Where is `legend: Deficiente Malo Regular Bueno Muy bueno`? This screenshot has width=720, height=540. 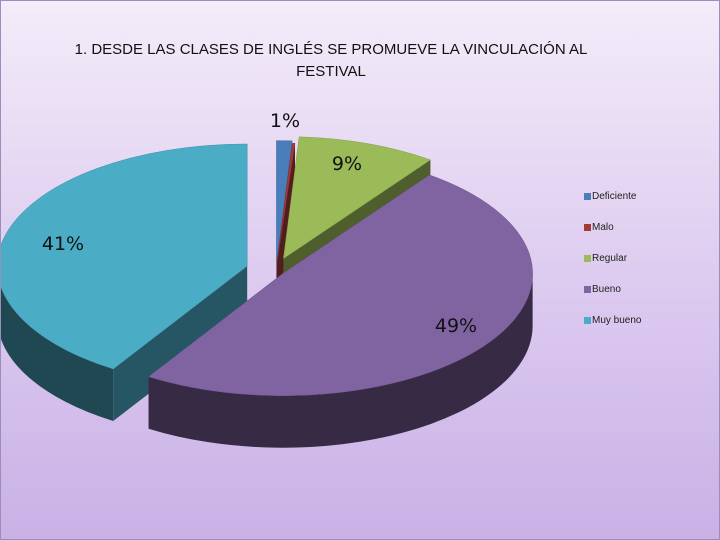 legend: Deficiente Malo Regular Bueno Muy bueno is located at coordinates (639, 258).